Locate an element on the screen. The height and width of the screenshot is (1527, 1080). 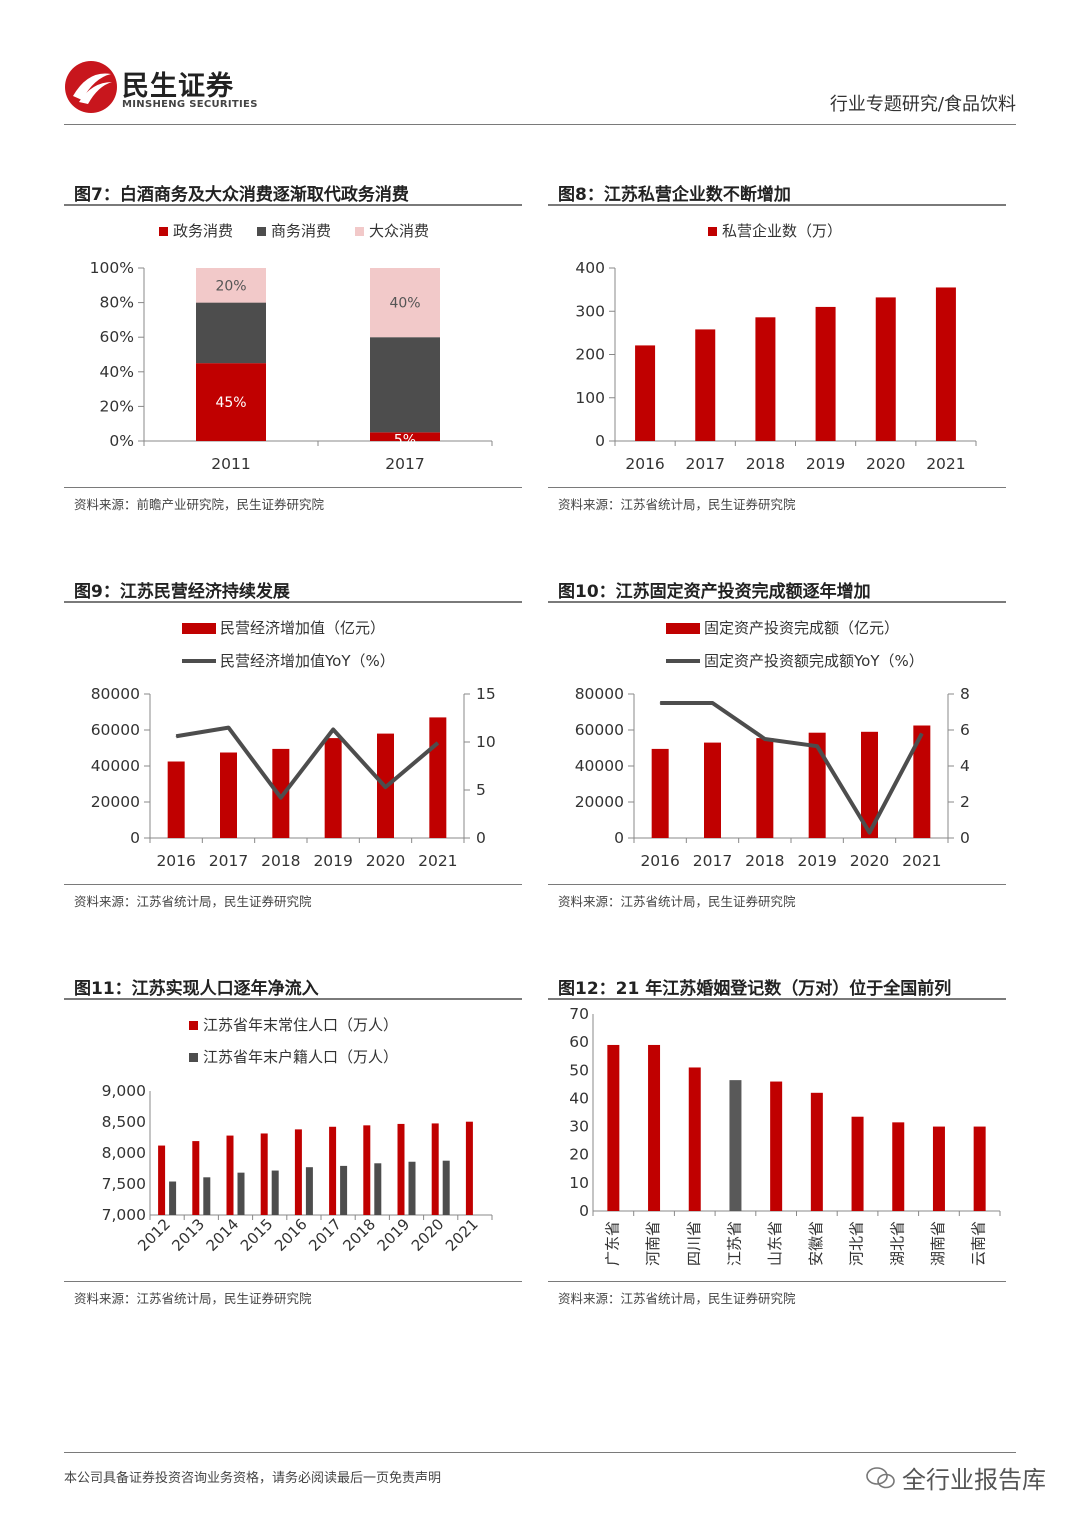
bar-湖南省 is located at coordinates (938, 1168).